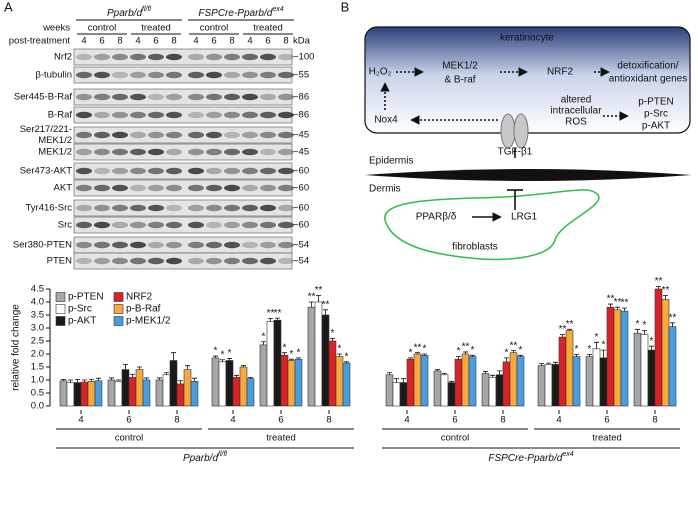 Image resolution: width=698 pixels, height=521 pixels. Describe the element at coordinates (656, 126) in the screenshot. I see `phospho-label: p-AKT` at that location.